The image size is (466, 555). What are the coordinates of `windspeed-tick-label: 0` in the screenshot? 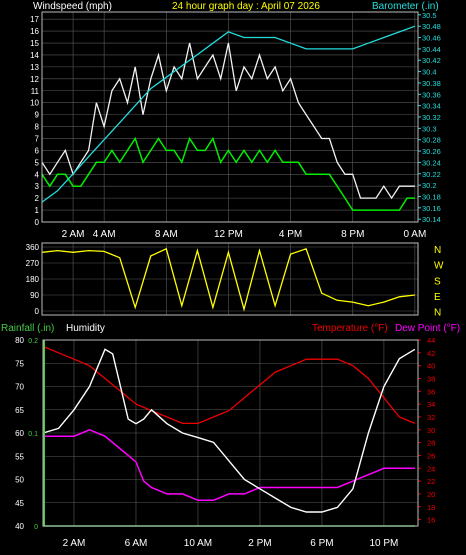 It's located at (37, 222).